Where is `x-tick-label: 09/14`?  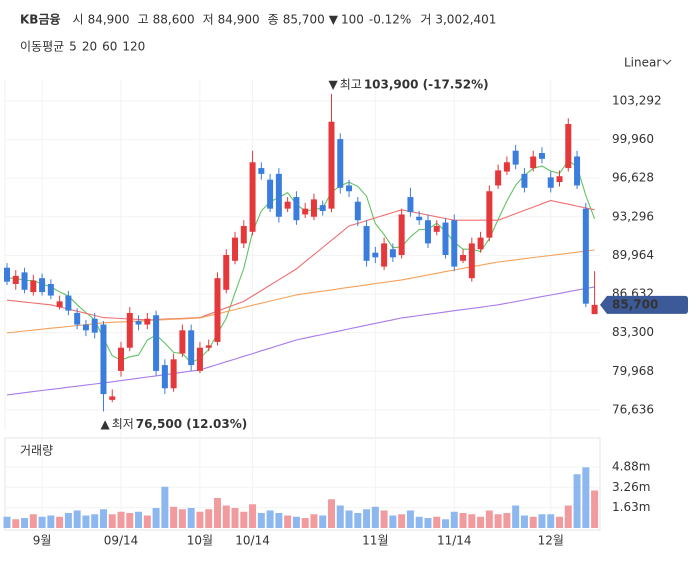
x-tick-label: 09/14 is located at coordinates (121, 541).